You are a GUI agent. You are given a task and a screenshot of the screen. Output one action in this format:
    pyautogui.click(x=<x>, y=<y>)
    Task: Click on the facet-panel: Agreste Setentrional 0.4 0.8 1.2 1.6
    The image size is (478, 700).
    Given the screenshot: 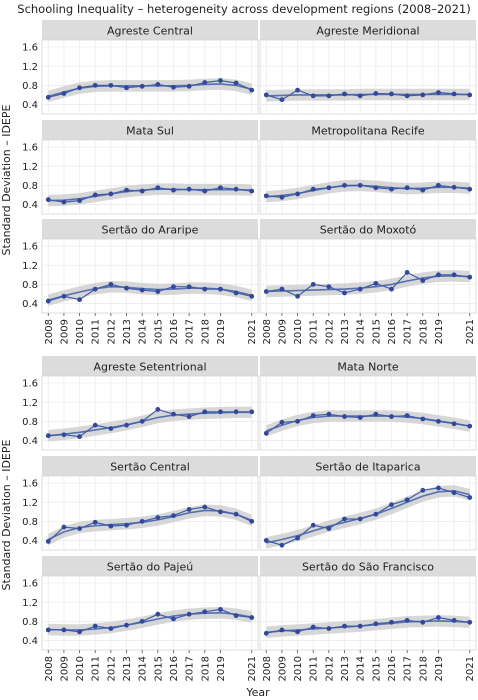 What is the action you would take?
    pyautogui.click(x=140, y=403)
    